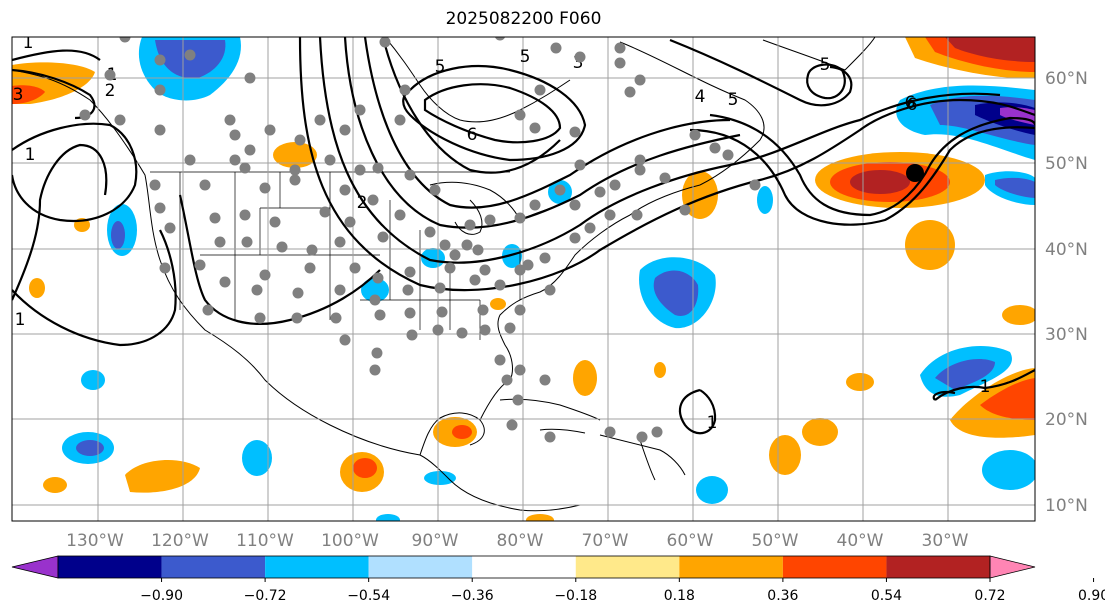 This screenshot has width=1105, height=615. Describe the element at coordinates (350, 541) in the screenshot. I see `longitude-label: 100°W` at that location.